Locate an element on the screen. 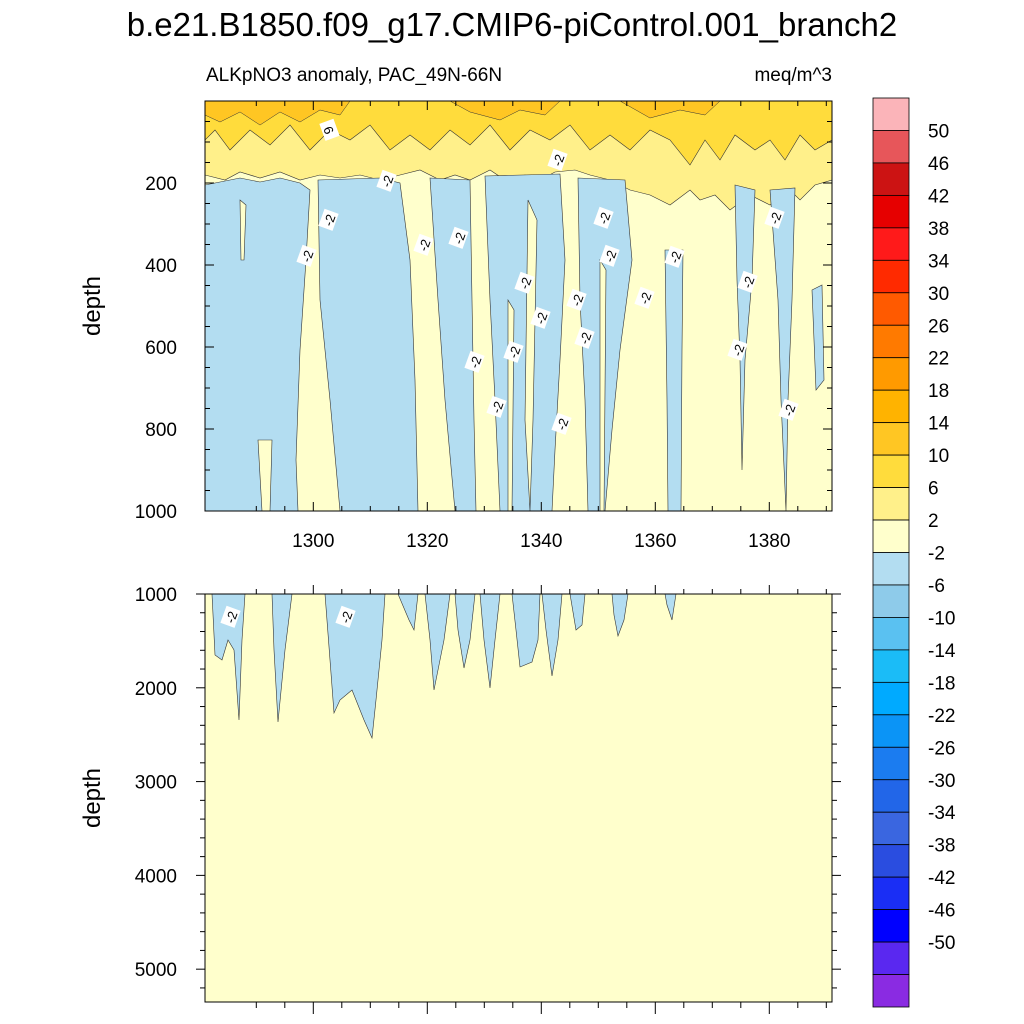 The width and height of the screenshot is (1024, 1024). colorbar-label: -46 is located at coordinates (941, 911).